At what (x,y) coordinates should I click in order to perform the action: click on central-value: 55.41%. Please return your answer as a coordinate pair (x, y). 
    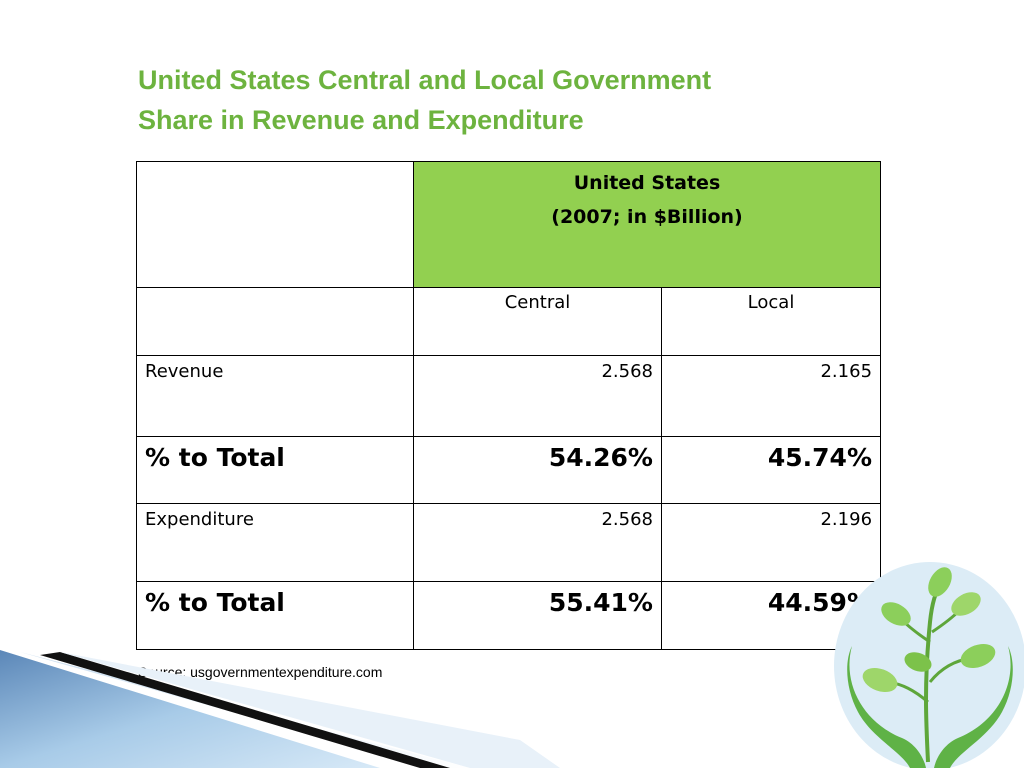
    Looking at the image, I should click on (537, 615).